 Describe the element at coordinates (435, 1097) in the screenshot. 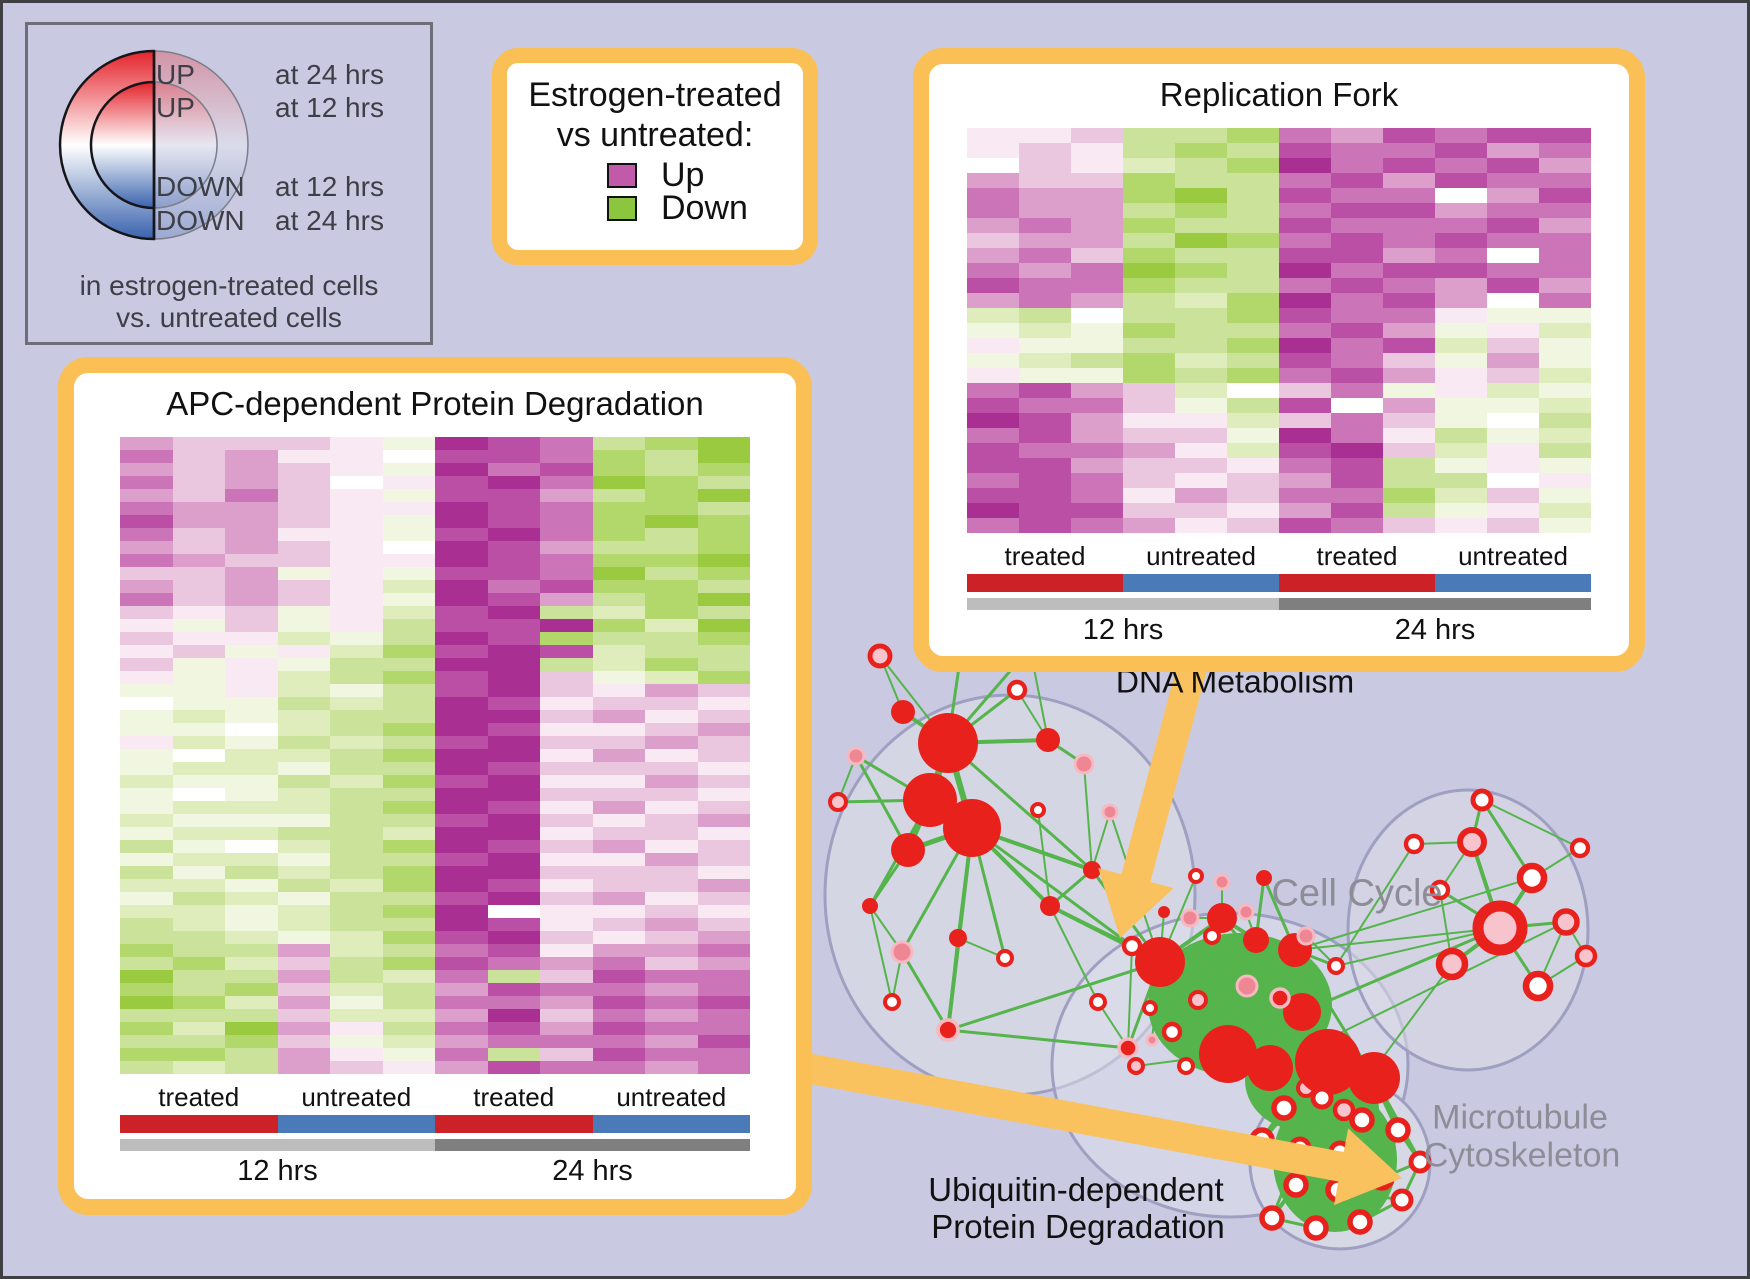

I see `apc-condition-labels: treated untreated treated untreated` at that location.